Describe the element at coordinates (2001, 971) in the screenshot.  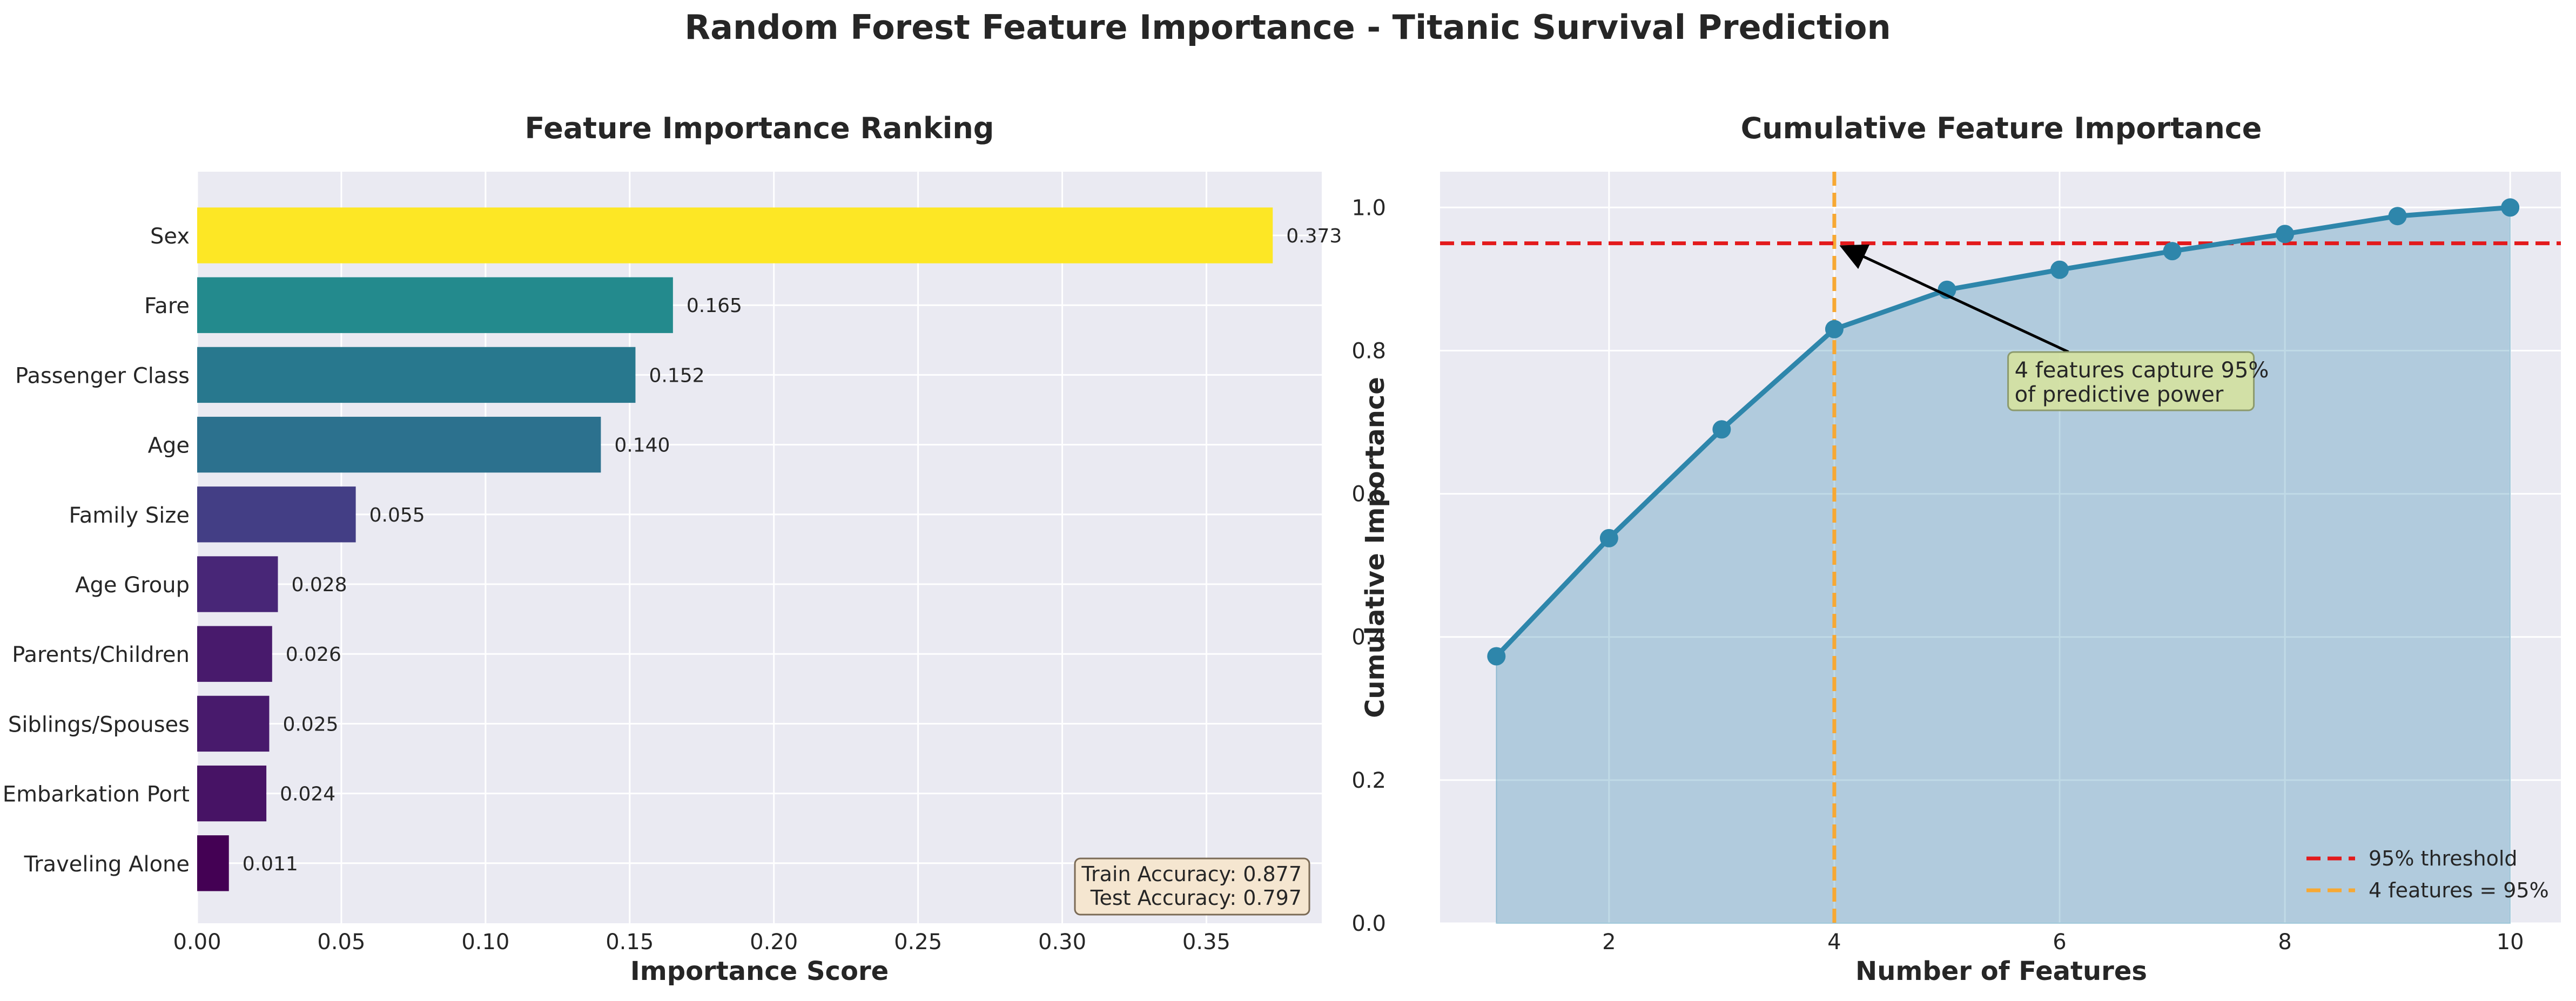
I see `line-chart-x-axis-label: Number of Features` at that location.